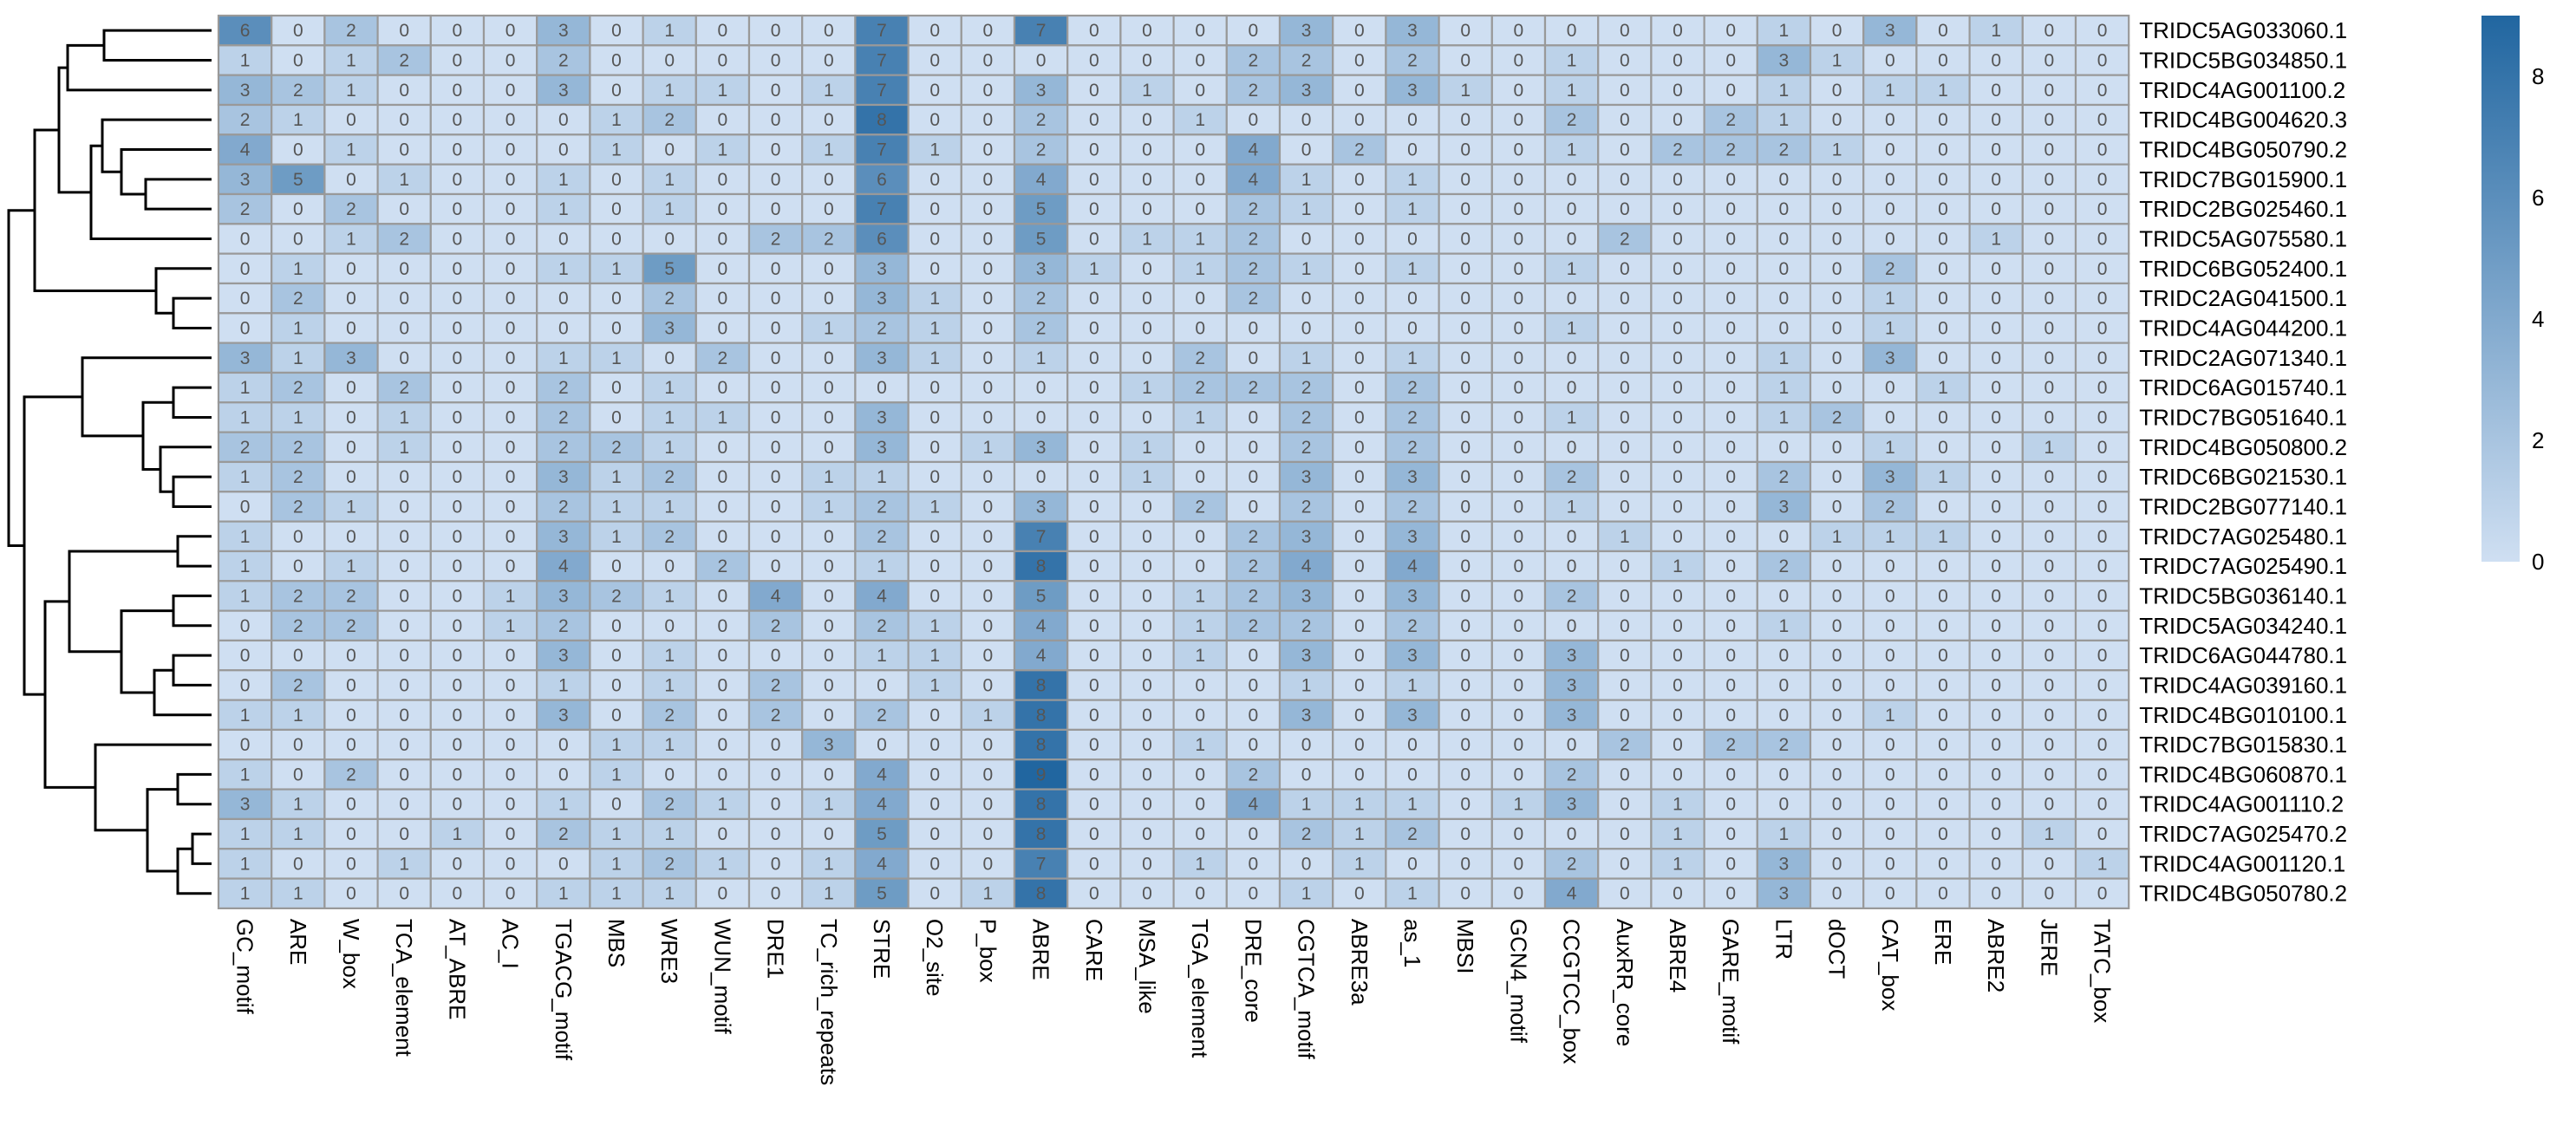  I want to click on cell-value-label: 4, so click(882, 596).